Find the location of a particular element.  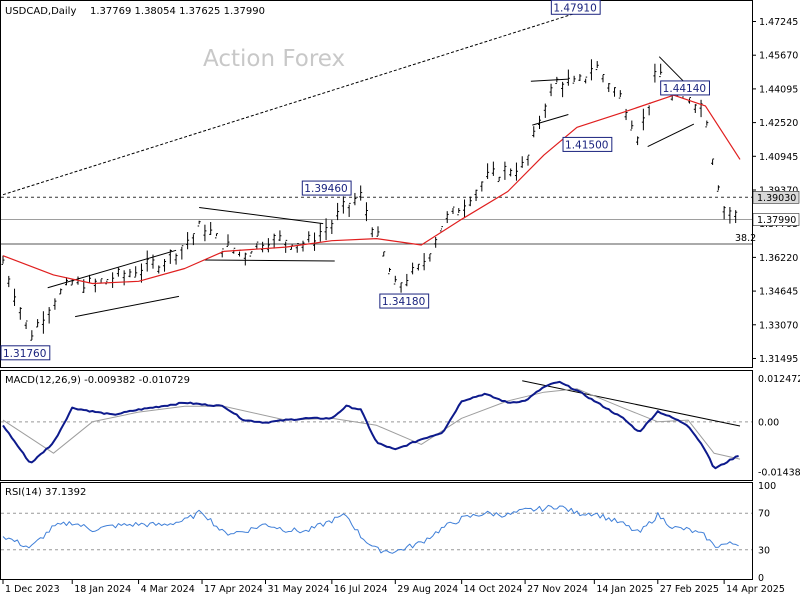

time-axis-label: 27 Feb 2025 is located at coordinates (689, 589).